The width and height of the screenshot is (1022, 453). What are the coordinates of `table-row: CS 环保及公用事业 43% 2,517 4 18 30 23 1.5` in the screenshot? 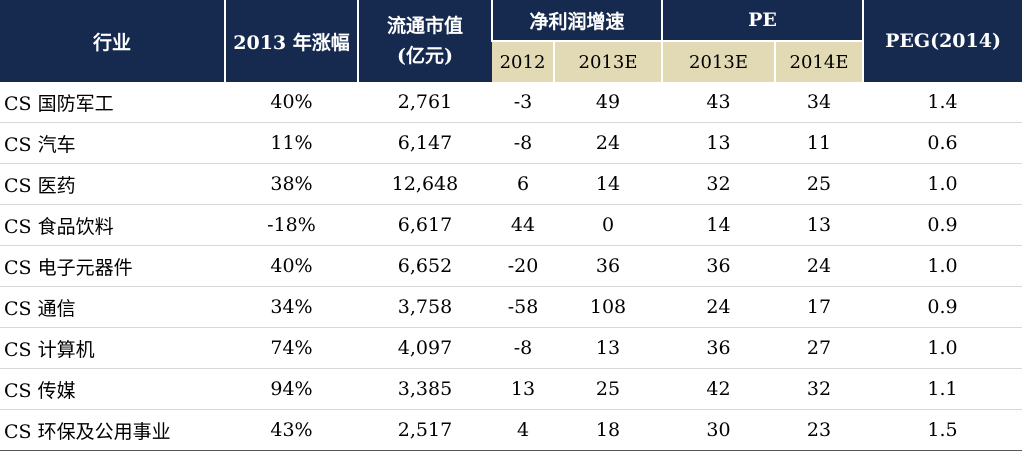 It's located at (511, 430).